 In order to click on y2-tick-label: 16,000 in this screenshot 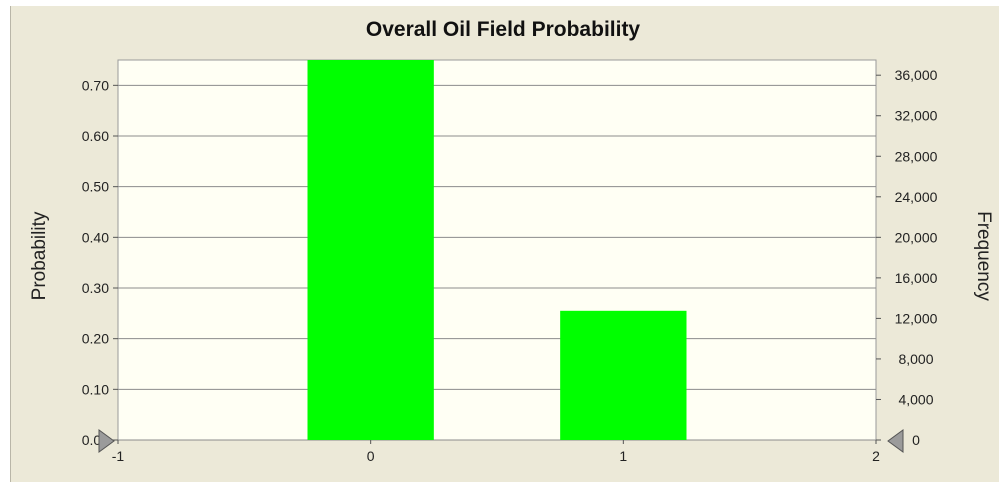, I will do `click(916, 278)`.